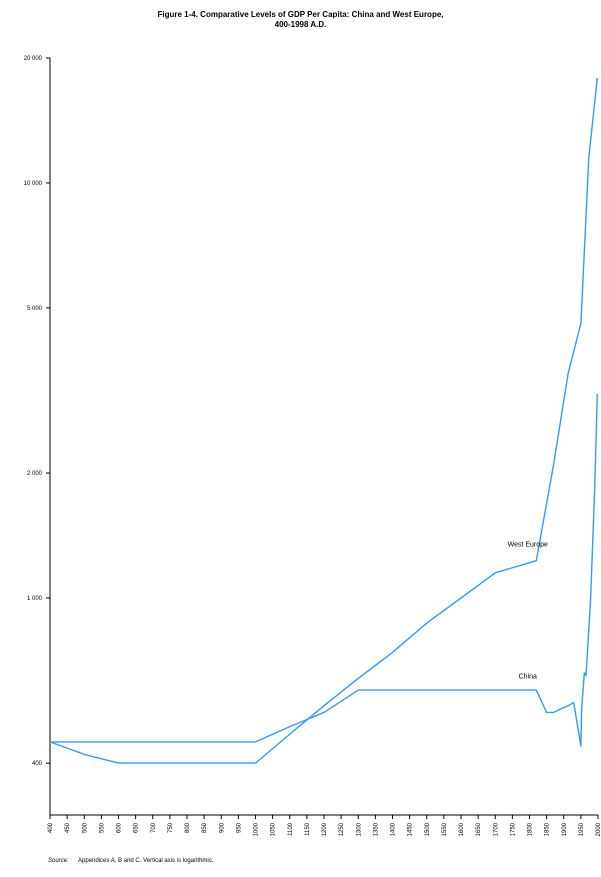 This screenshot has height=877, width=601. I want to click on x-tick-label: 400, so click(51, 827).